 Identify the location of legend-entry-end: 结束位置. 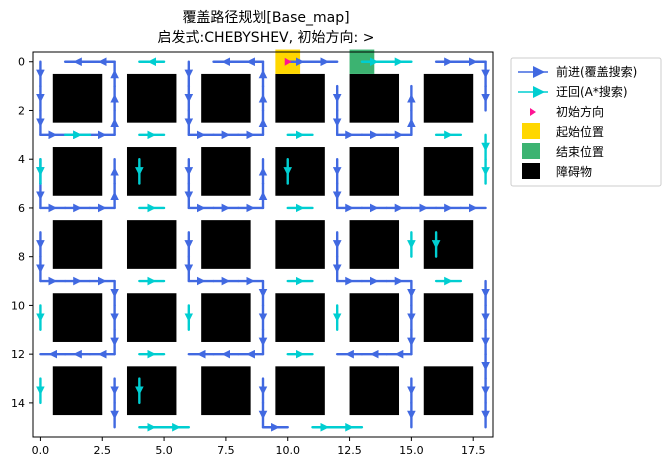
(563, 151).